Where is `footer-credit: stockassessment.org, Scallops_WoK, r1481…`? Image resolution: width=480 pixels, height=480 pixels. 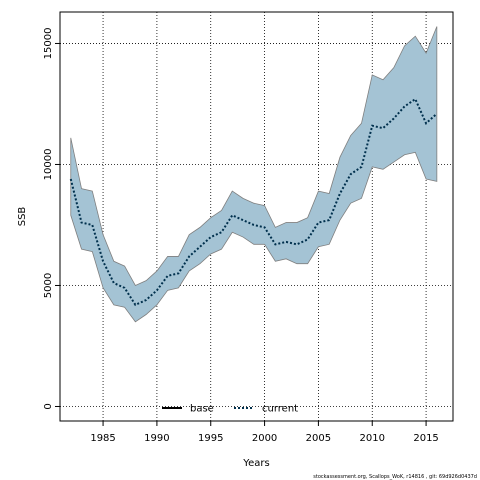 footer-credit: stockassessment.org, Scallops_WoK, r1481… is located at coordinates (395, 477).